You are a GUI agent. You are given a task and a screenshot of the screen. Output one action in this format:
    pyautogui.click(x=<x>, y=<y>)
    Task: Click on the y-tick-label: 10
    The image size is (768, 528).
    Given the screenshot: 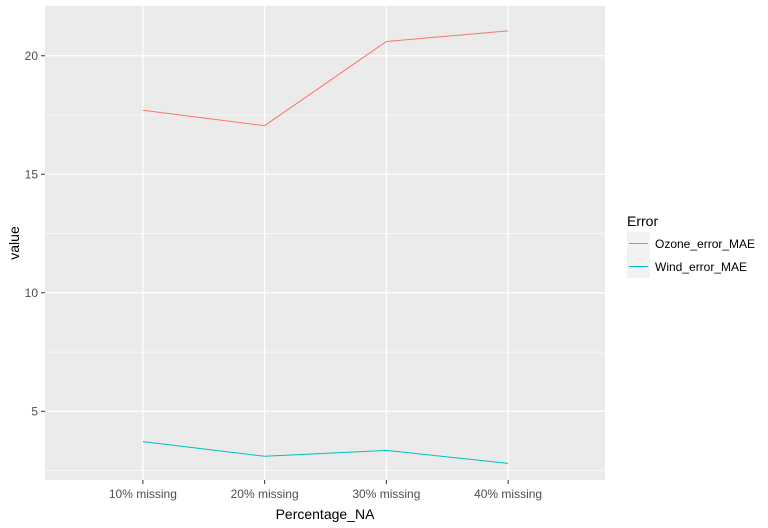 What is the action you would take?
    pyautogui.click(x=32, y=293)
    